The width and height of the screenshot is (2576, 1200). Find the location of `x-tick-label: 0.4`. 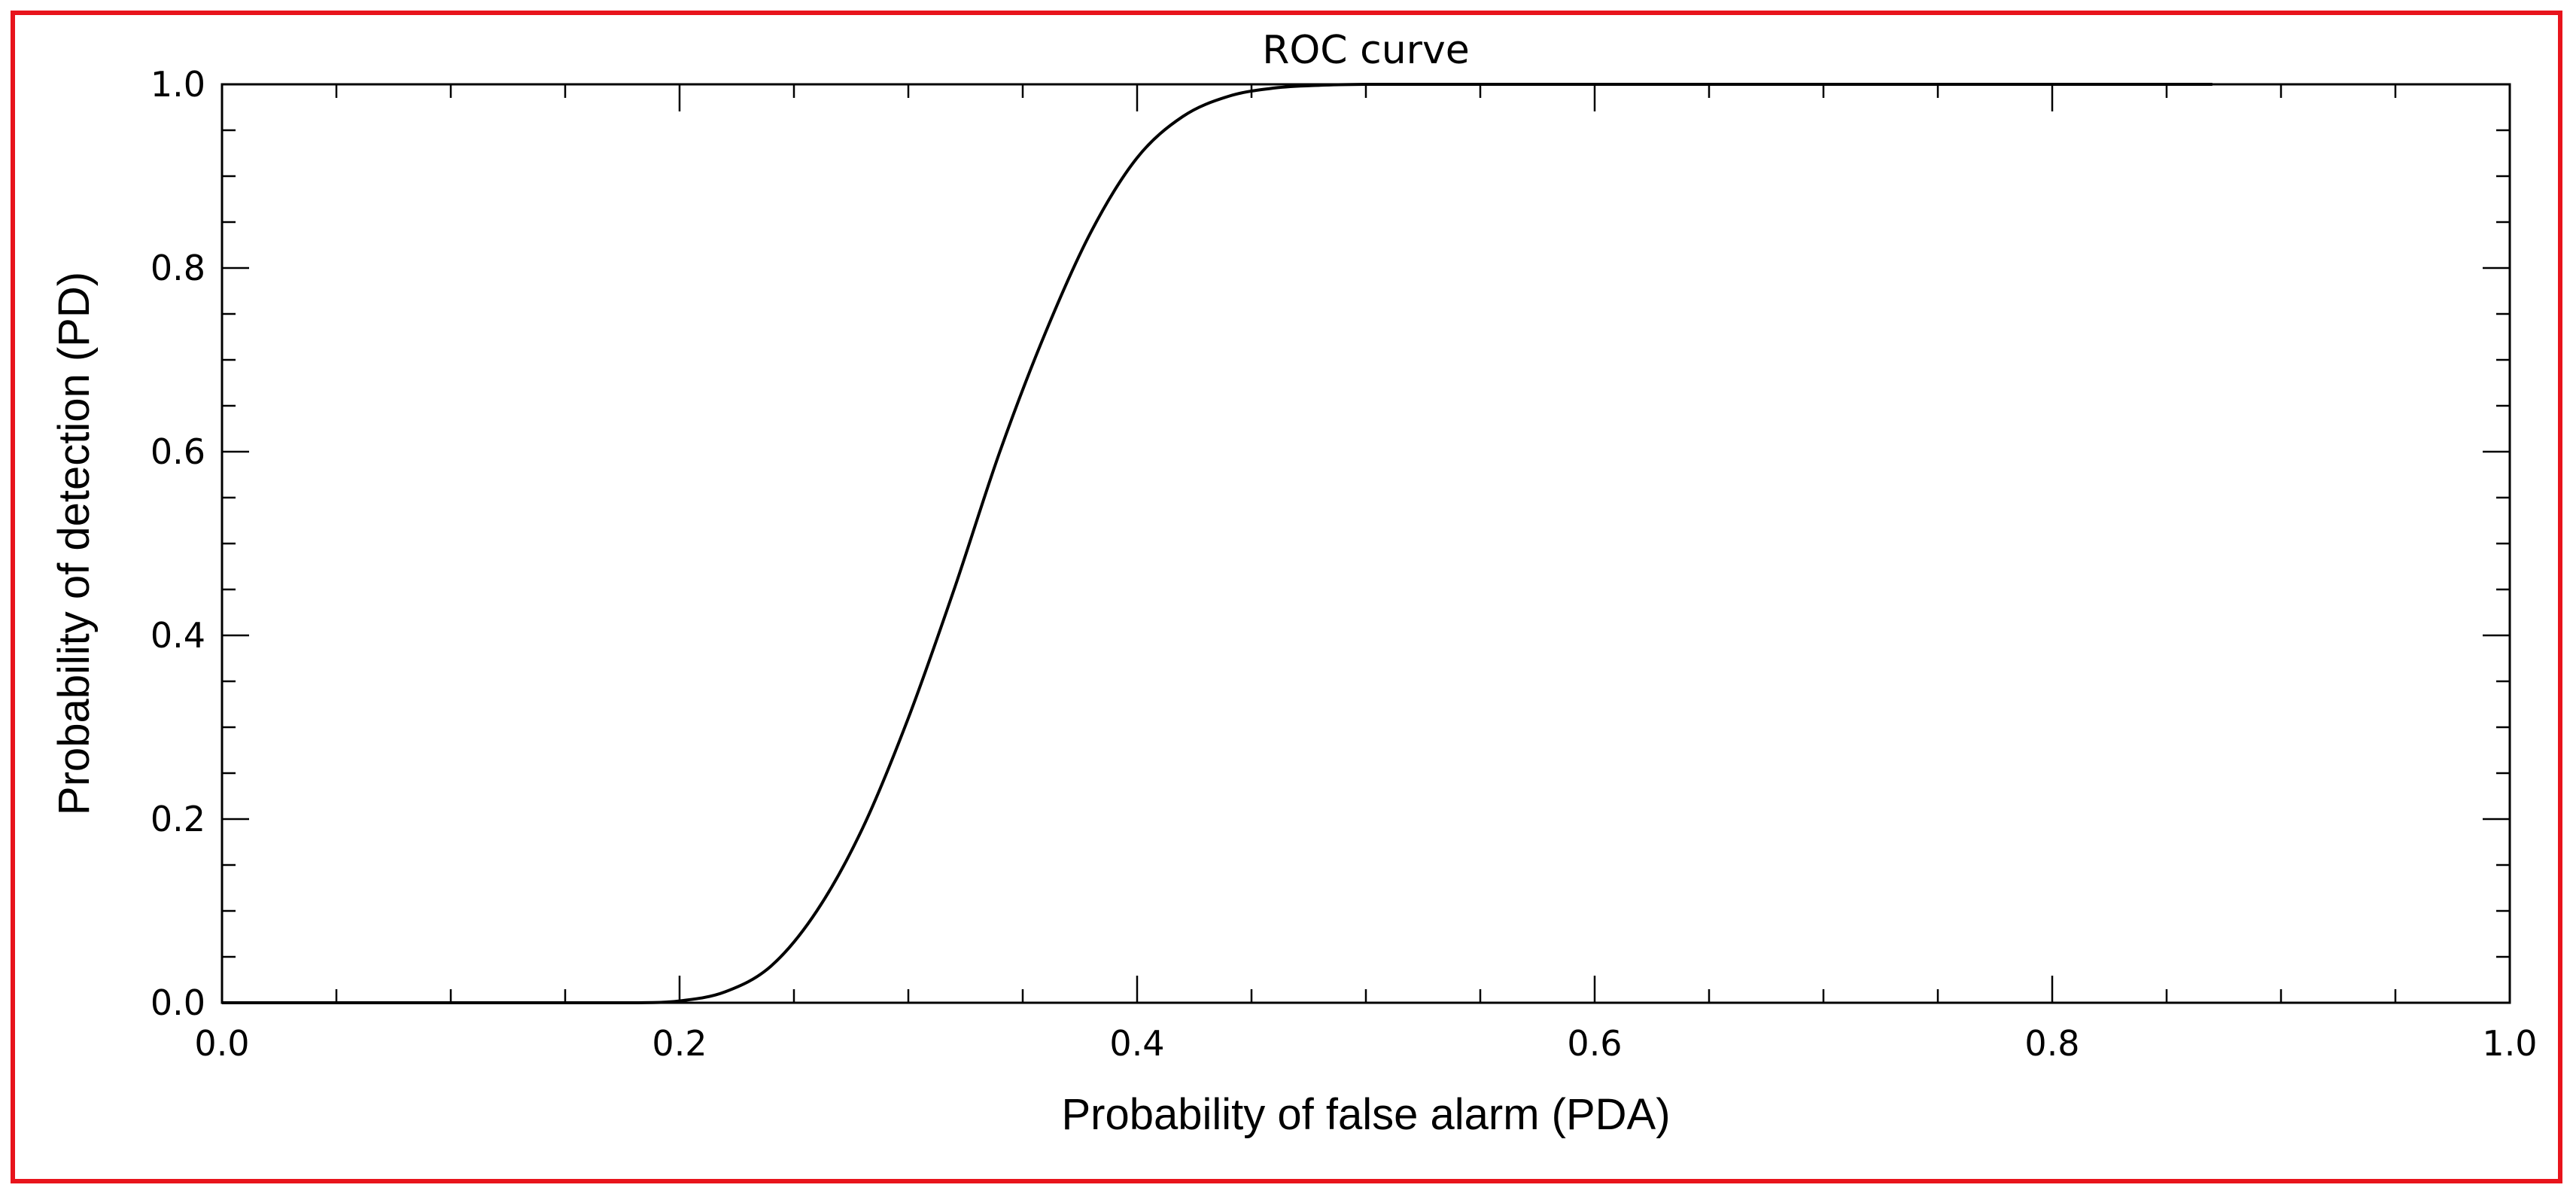

x-tick-label: 0.4 is located at coordinates (1136, 1043).